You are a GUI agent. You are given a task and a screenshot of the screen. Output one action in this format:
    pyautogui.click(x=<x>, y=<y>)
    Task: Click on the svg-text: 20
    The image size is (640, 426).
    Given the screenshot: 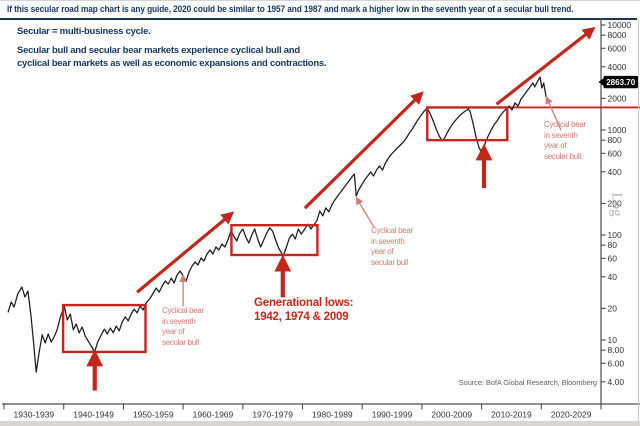 What is the action you would take?
    pyautogui.click(x=613, y=308)
    